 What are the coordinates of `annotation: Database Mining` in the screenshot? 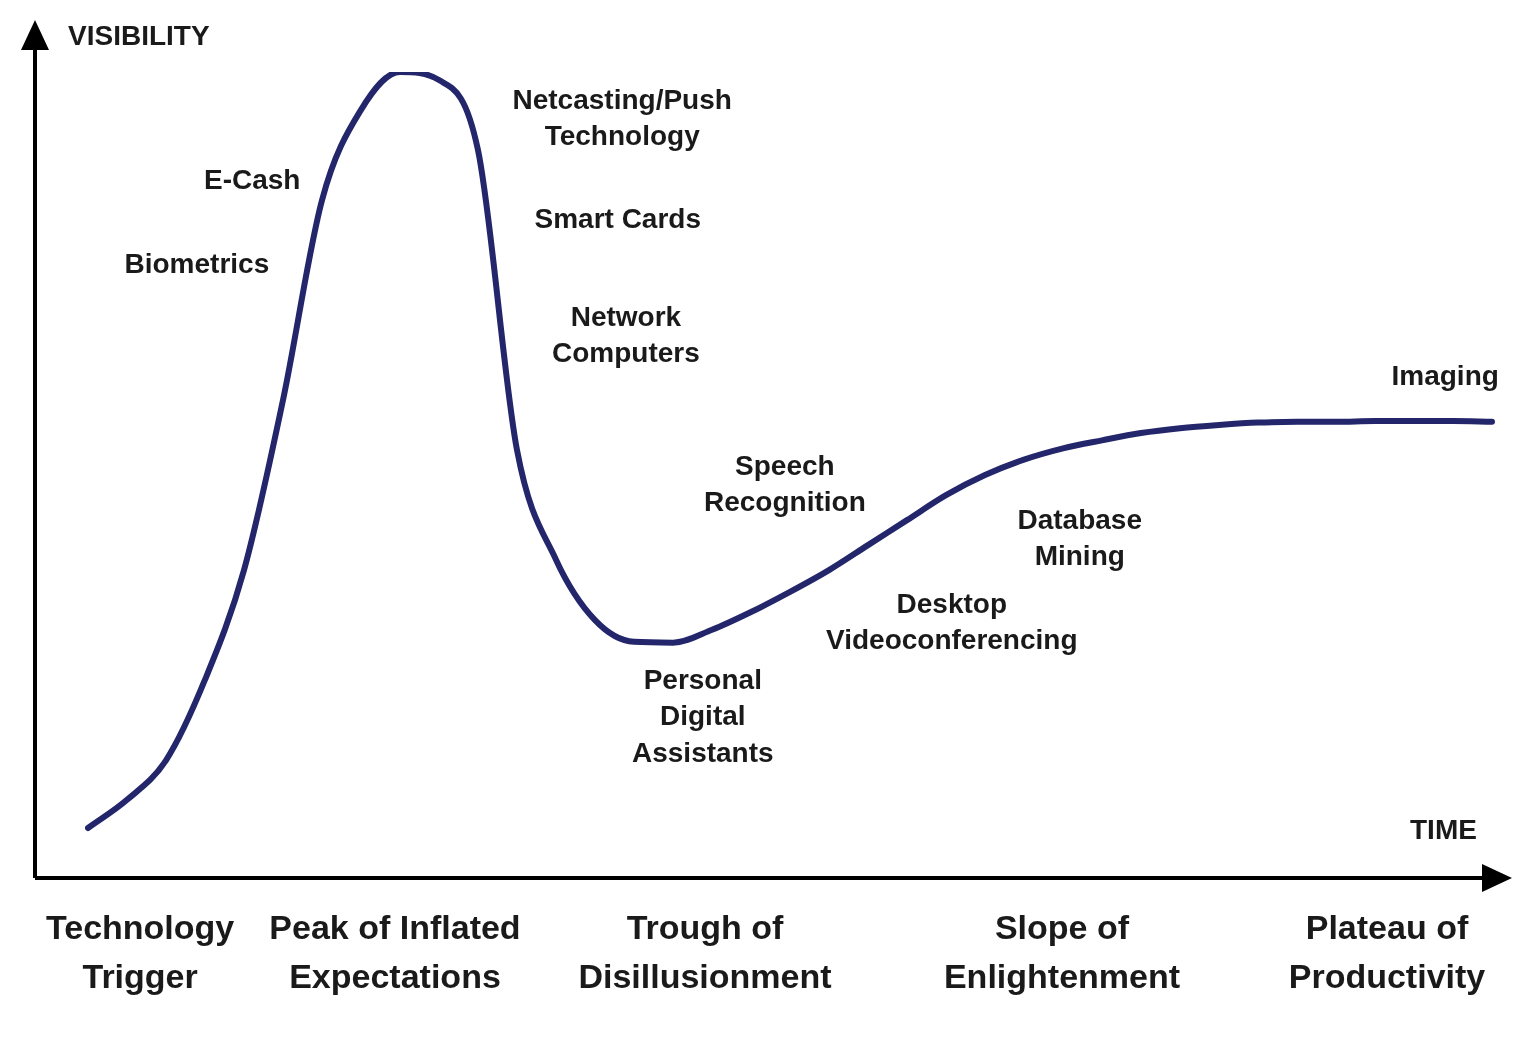 It's located at (1080, 538).